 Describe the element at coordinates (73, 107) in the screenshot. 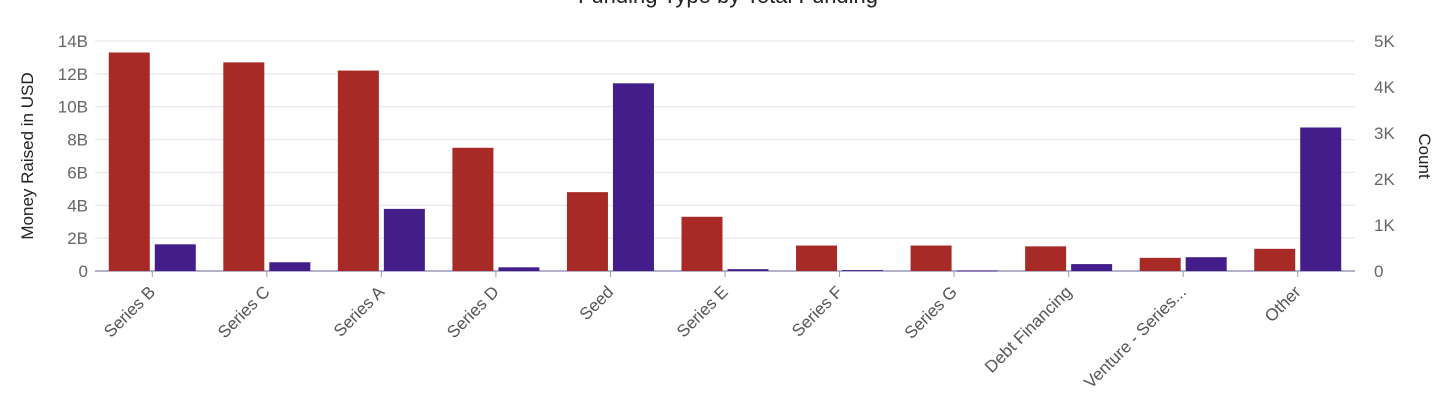

I see `y-tick-label: 10B` at that location.